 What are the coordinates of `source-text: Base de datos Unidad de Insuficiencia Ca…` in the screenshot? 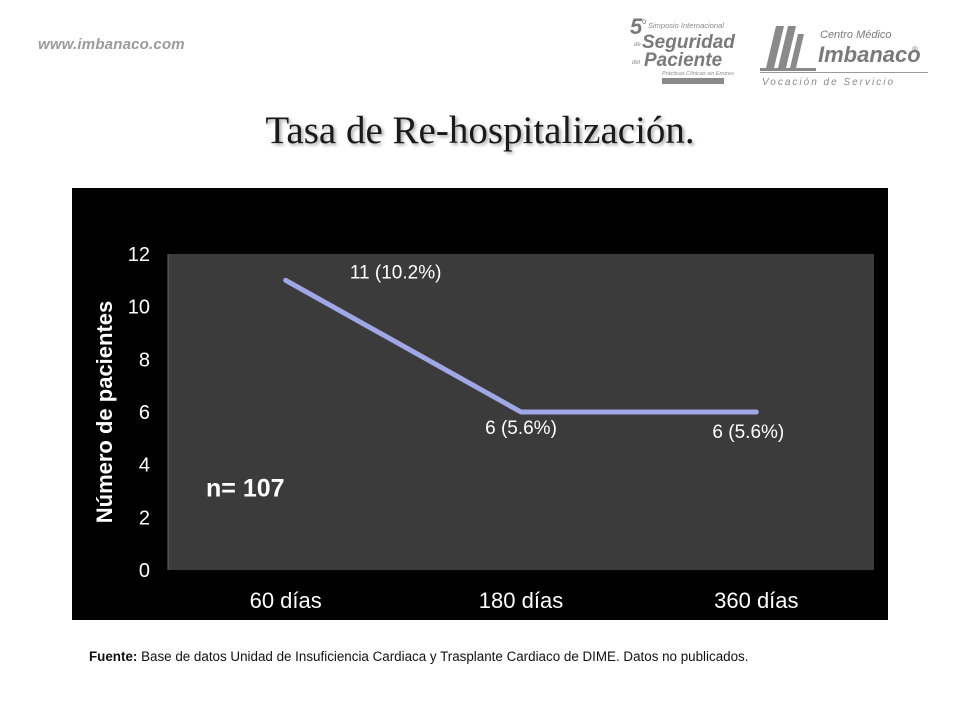 It's located at (443, 656).